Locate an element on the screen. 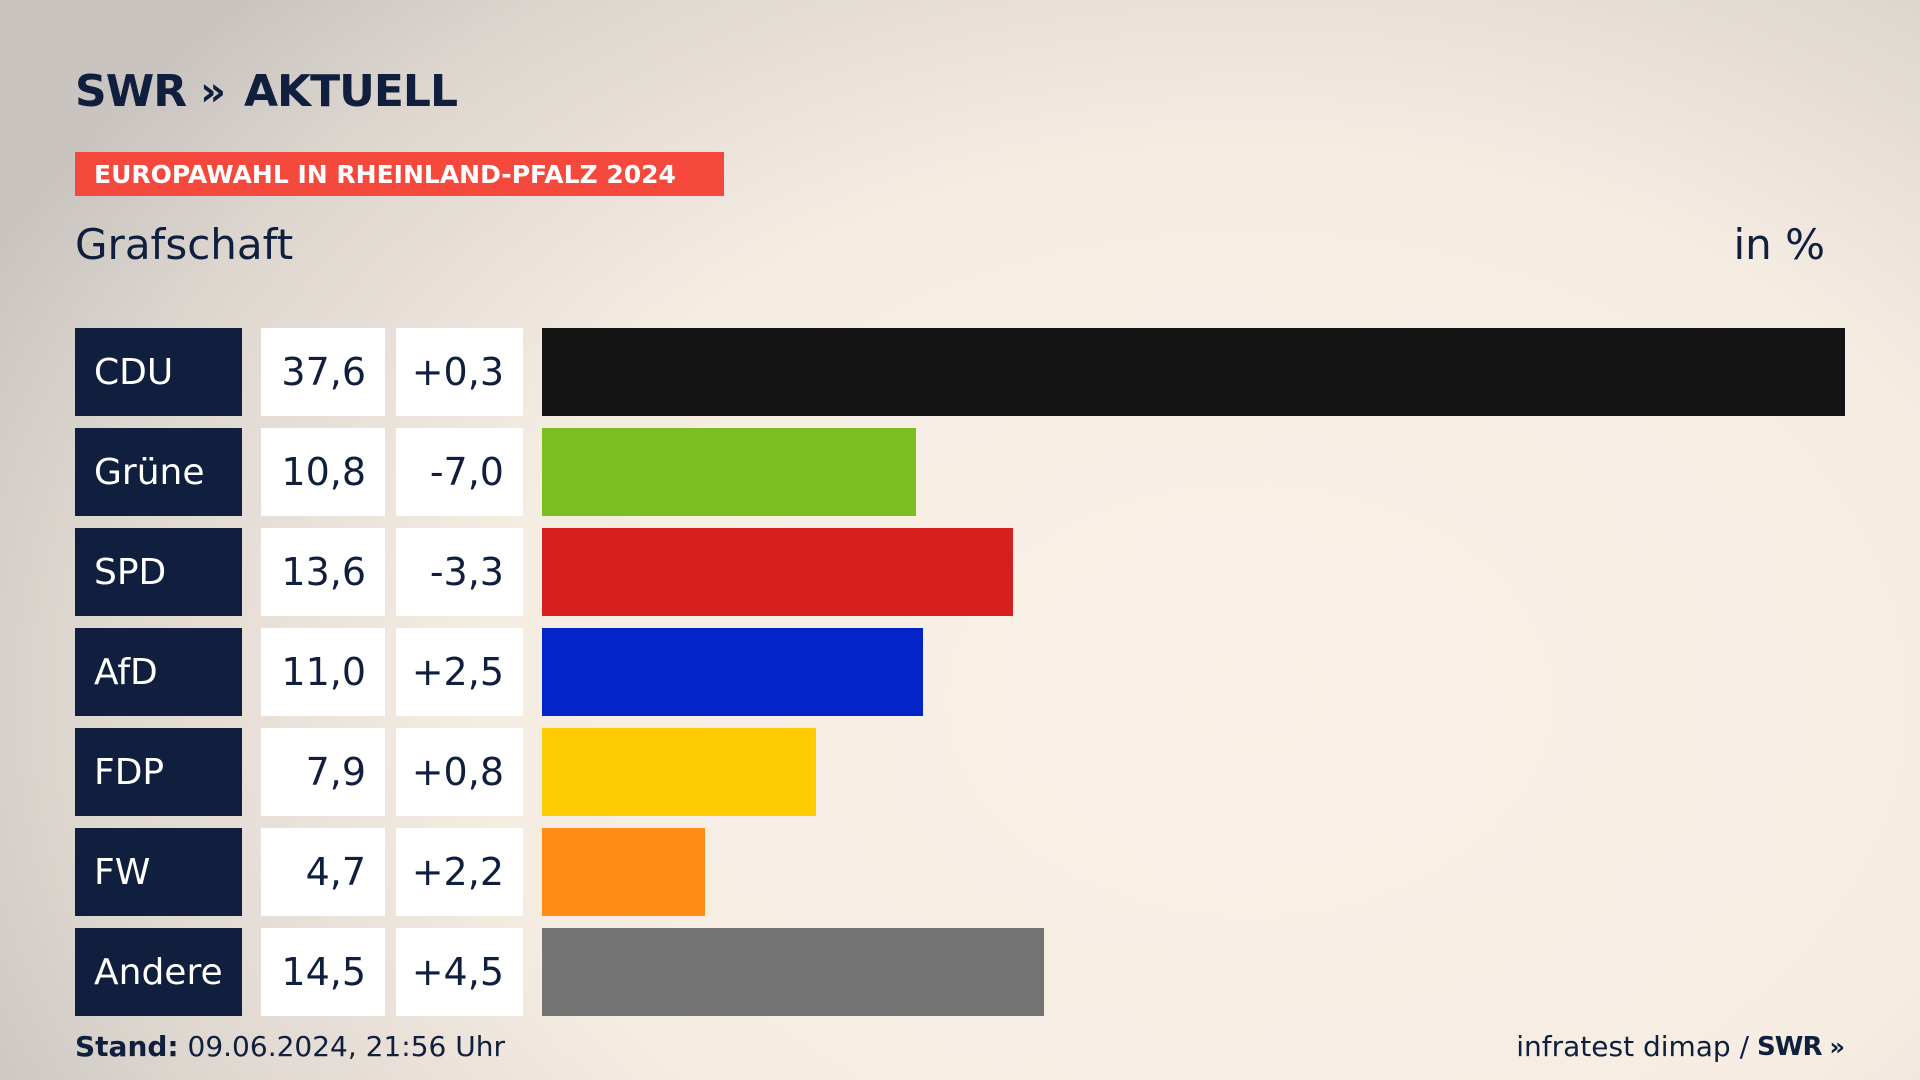 The height and width of the screenshot is (1080, 1920). change-value: +0,3 is located at coordinates (459, 372).